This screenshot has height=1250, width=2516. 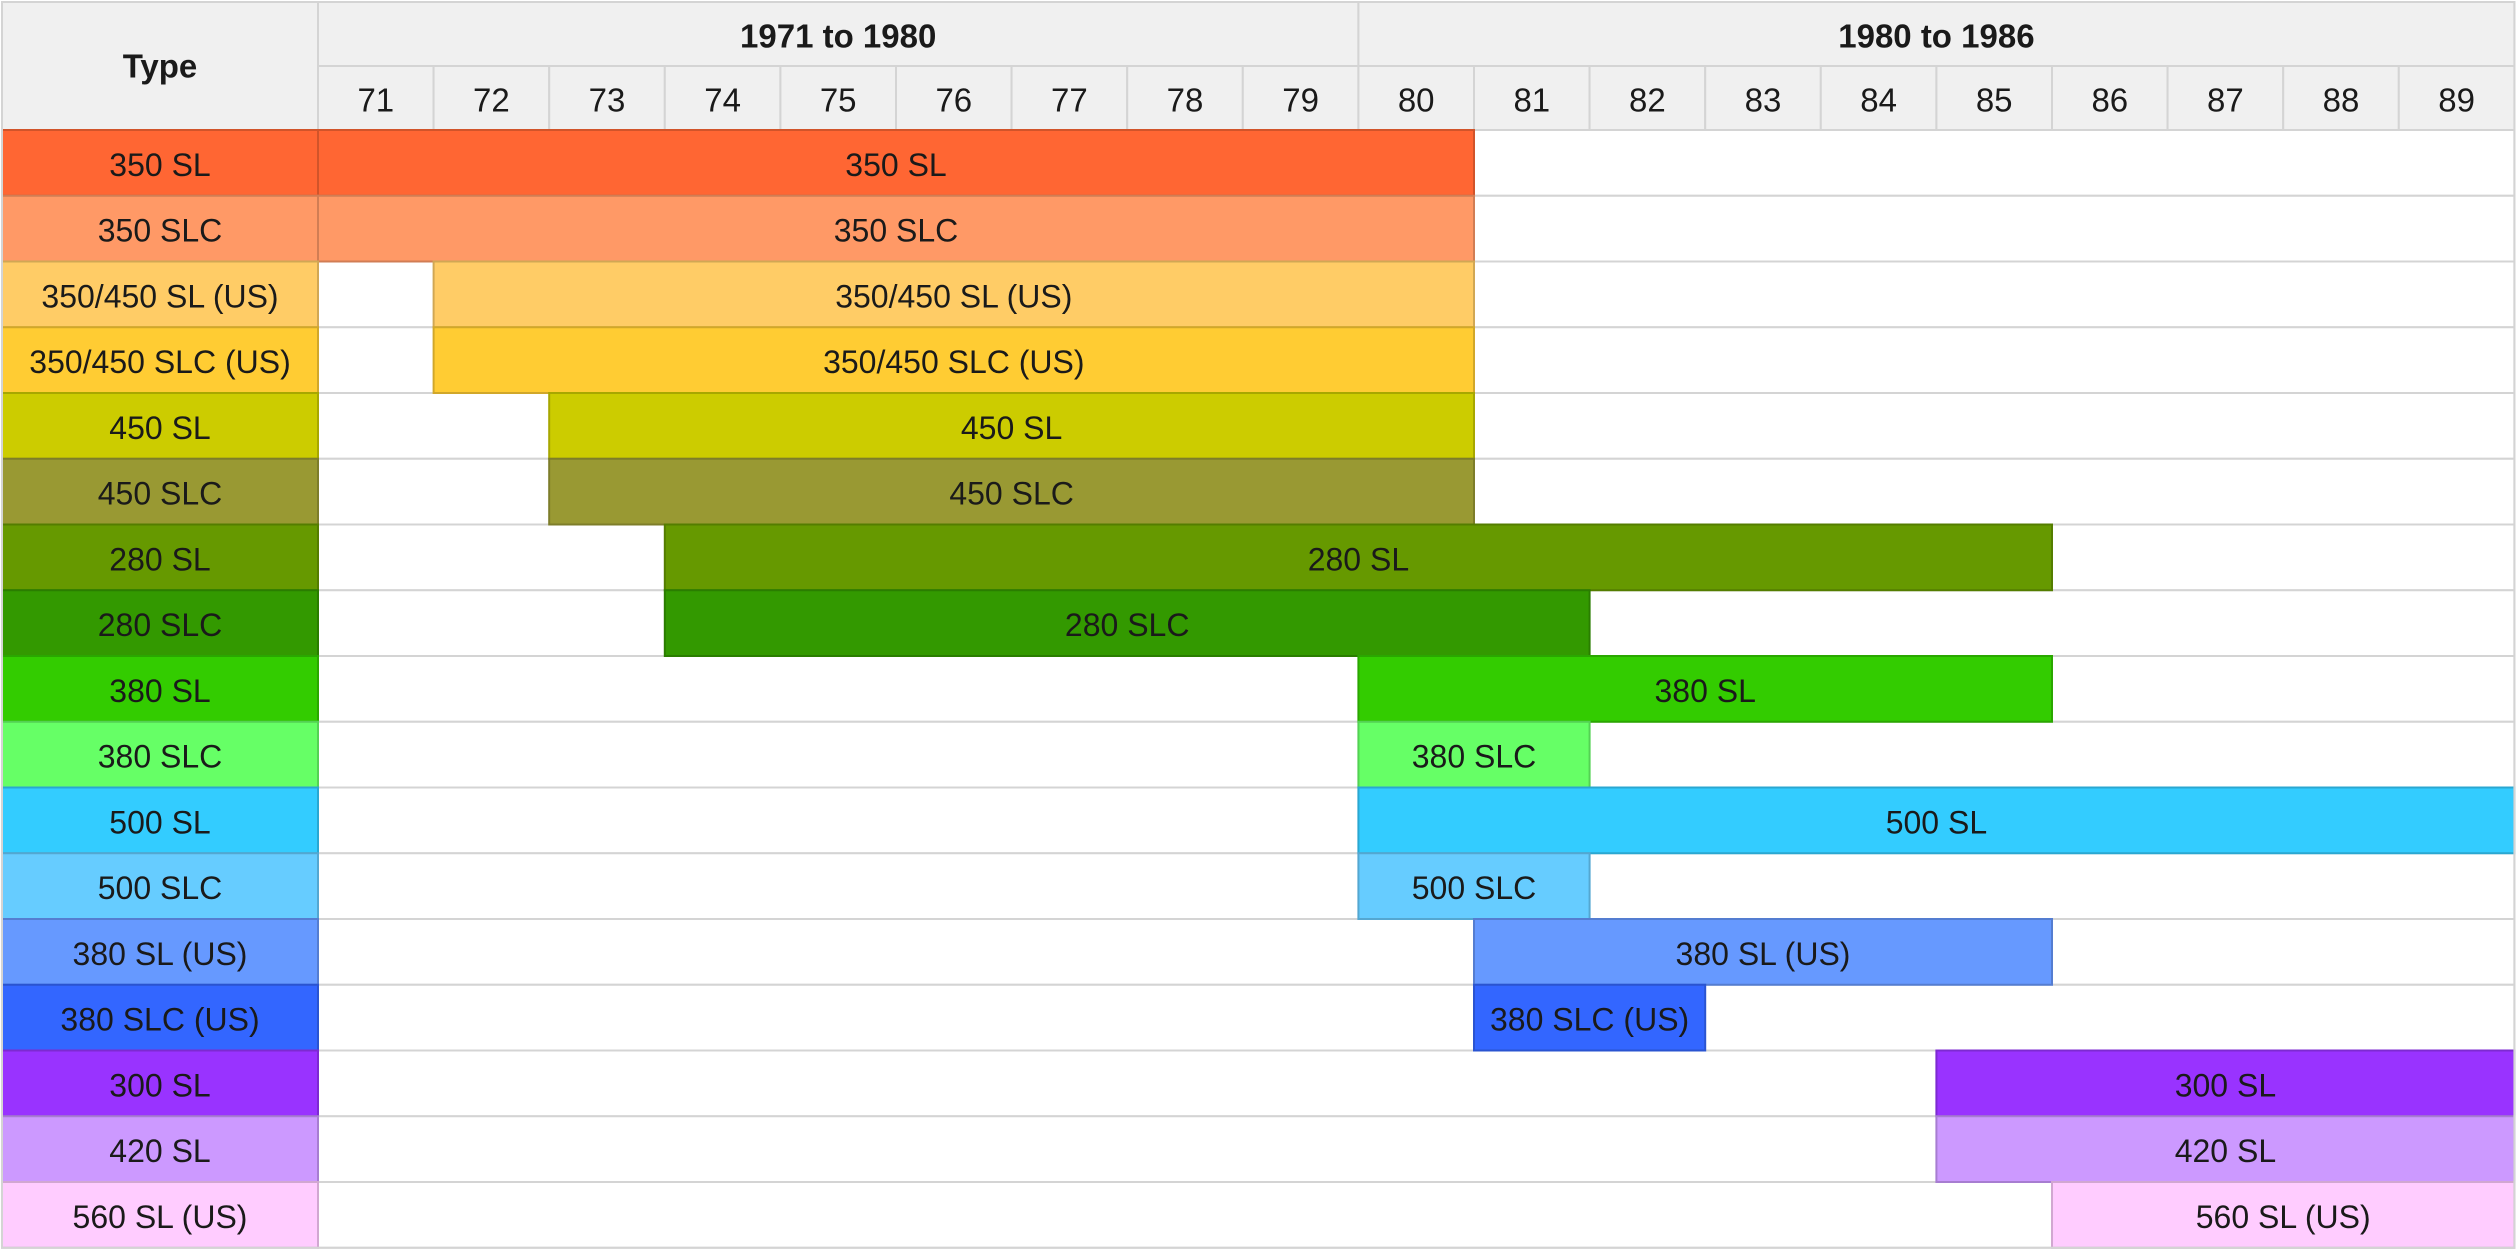 What do you see at coordinates (160, 757) in the screenshot?
I see `type-label: 380 SLC` at bounding box center [160, 757].